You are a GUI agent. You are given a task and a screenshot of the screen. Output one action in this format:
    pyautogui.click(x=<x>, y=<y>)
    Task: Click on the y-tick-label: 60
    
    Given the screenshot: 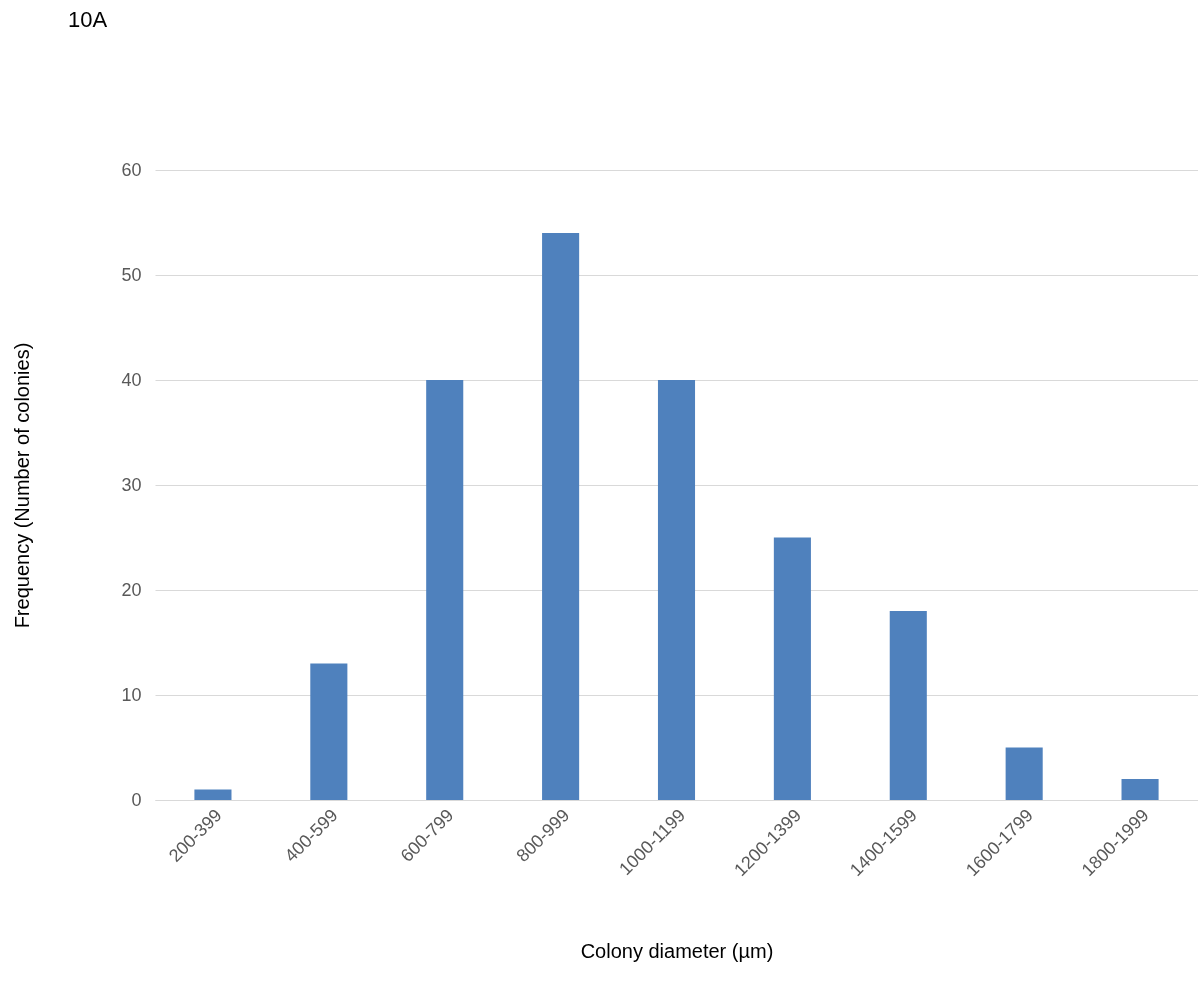 What is the action you would take?
    pyautogui.click(x=131, y=169)
    